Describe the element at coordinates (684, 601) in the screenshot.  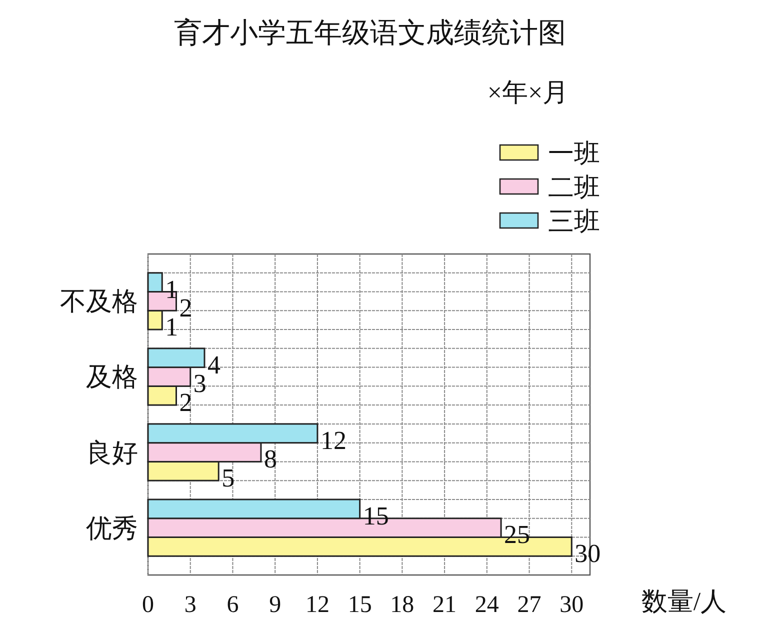
I see `xlabel: 数量/人` at that location.